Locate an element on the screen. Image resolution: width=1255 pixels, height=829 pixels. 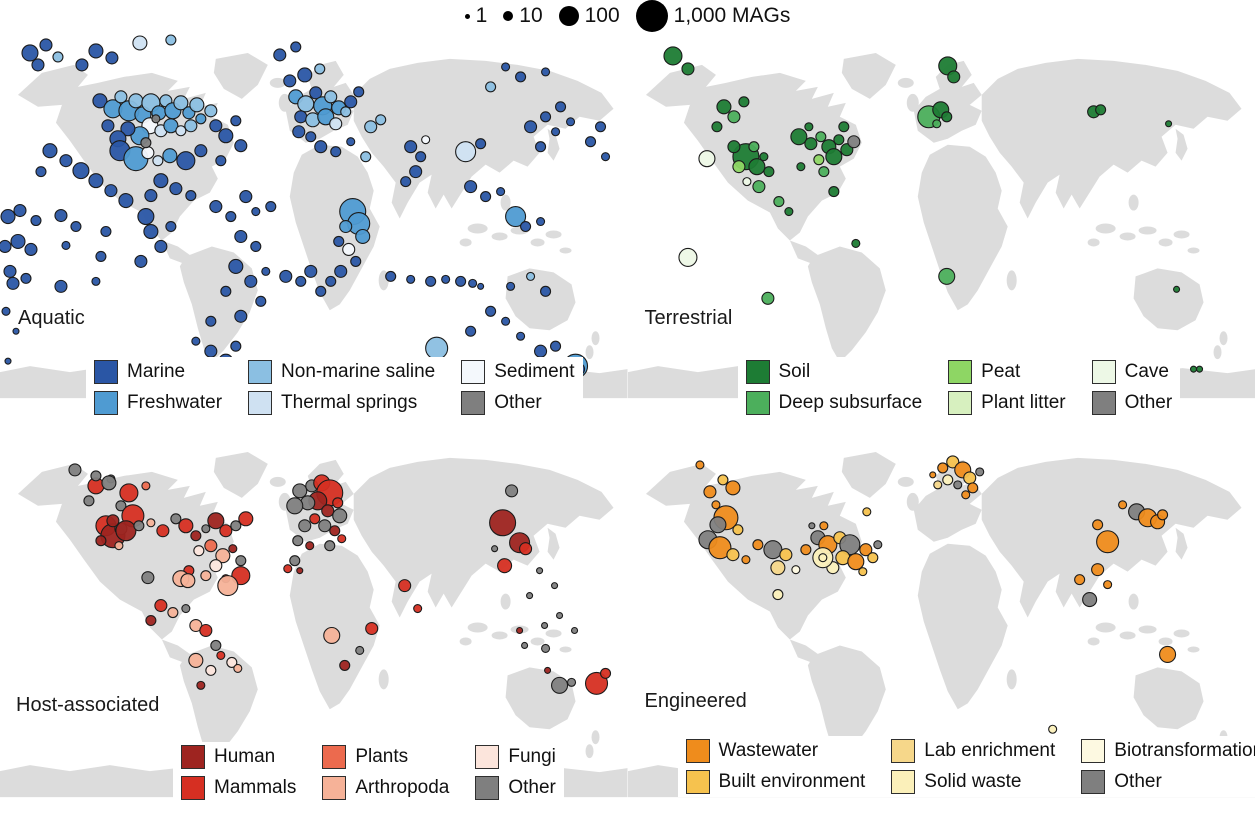
legend-label: Sediment is located at coordinates (534, 371).